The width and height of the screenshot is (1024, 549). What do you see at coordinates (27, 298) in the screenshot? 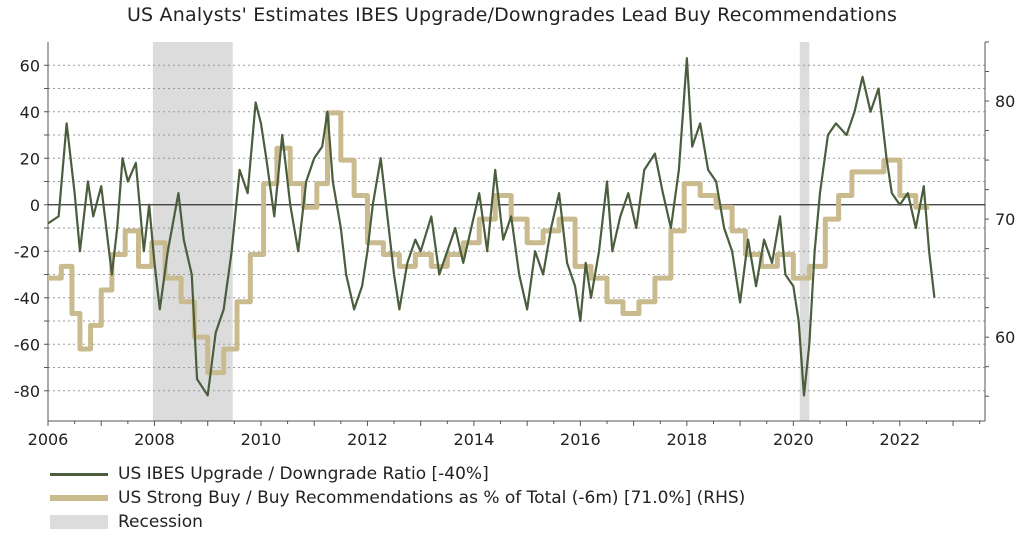
I see `y-left-tick-label: -40` at bounding box center [27, 298].